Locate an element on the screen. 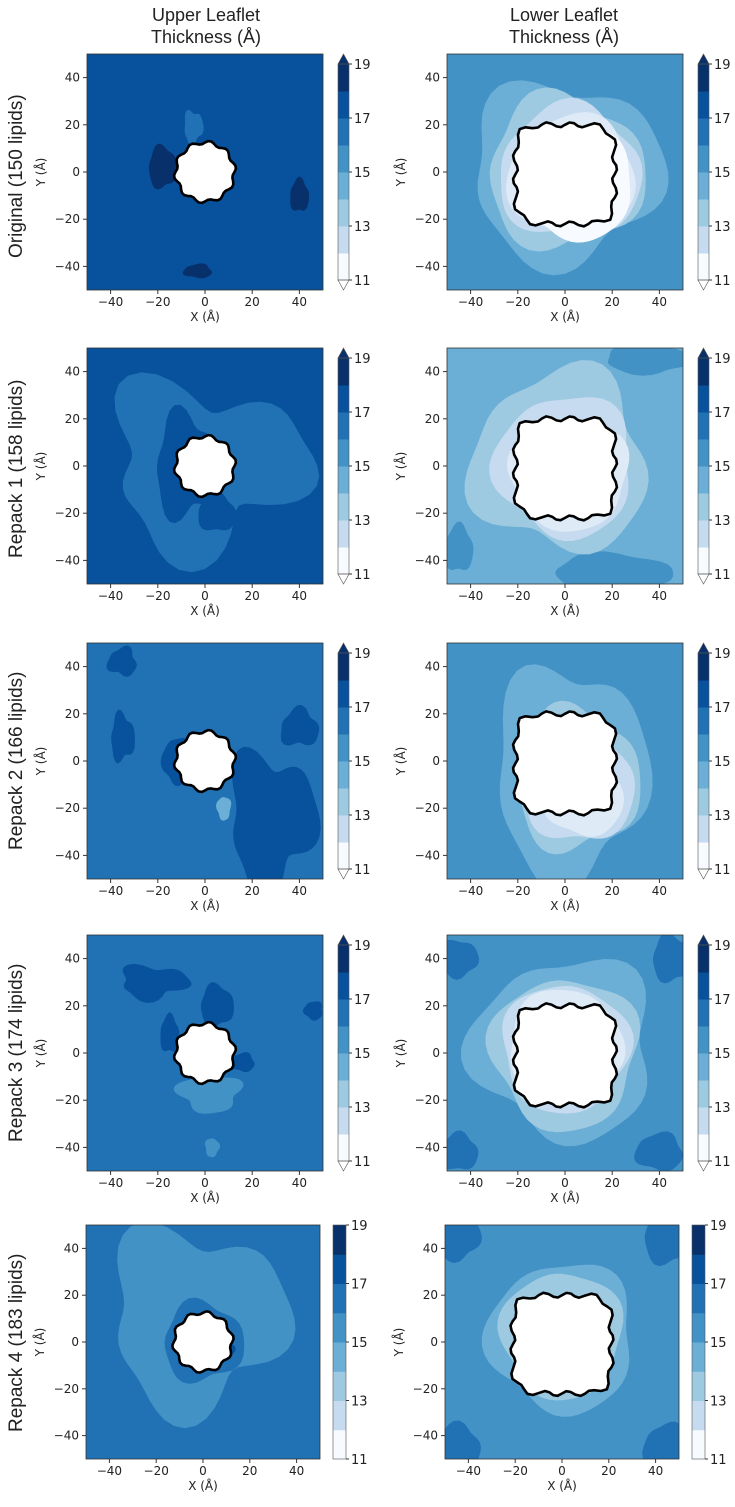 This screenshot has width=735, height=1507. column-title-line1: Upper Leaflet is located at coordinates (206, 15).